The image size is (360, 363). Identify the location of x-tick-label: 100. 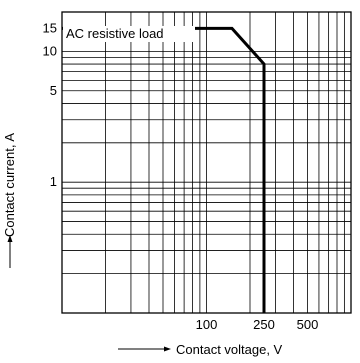
(207, 324).